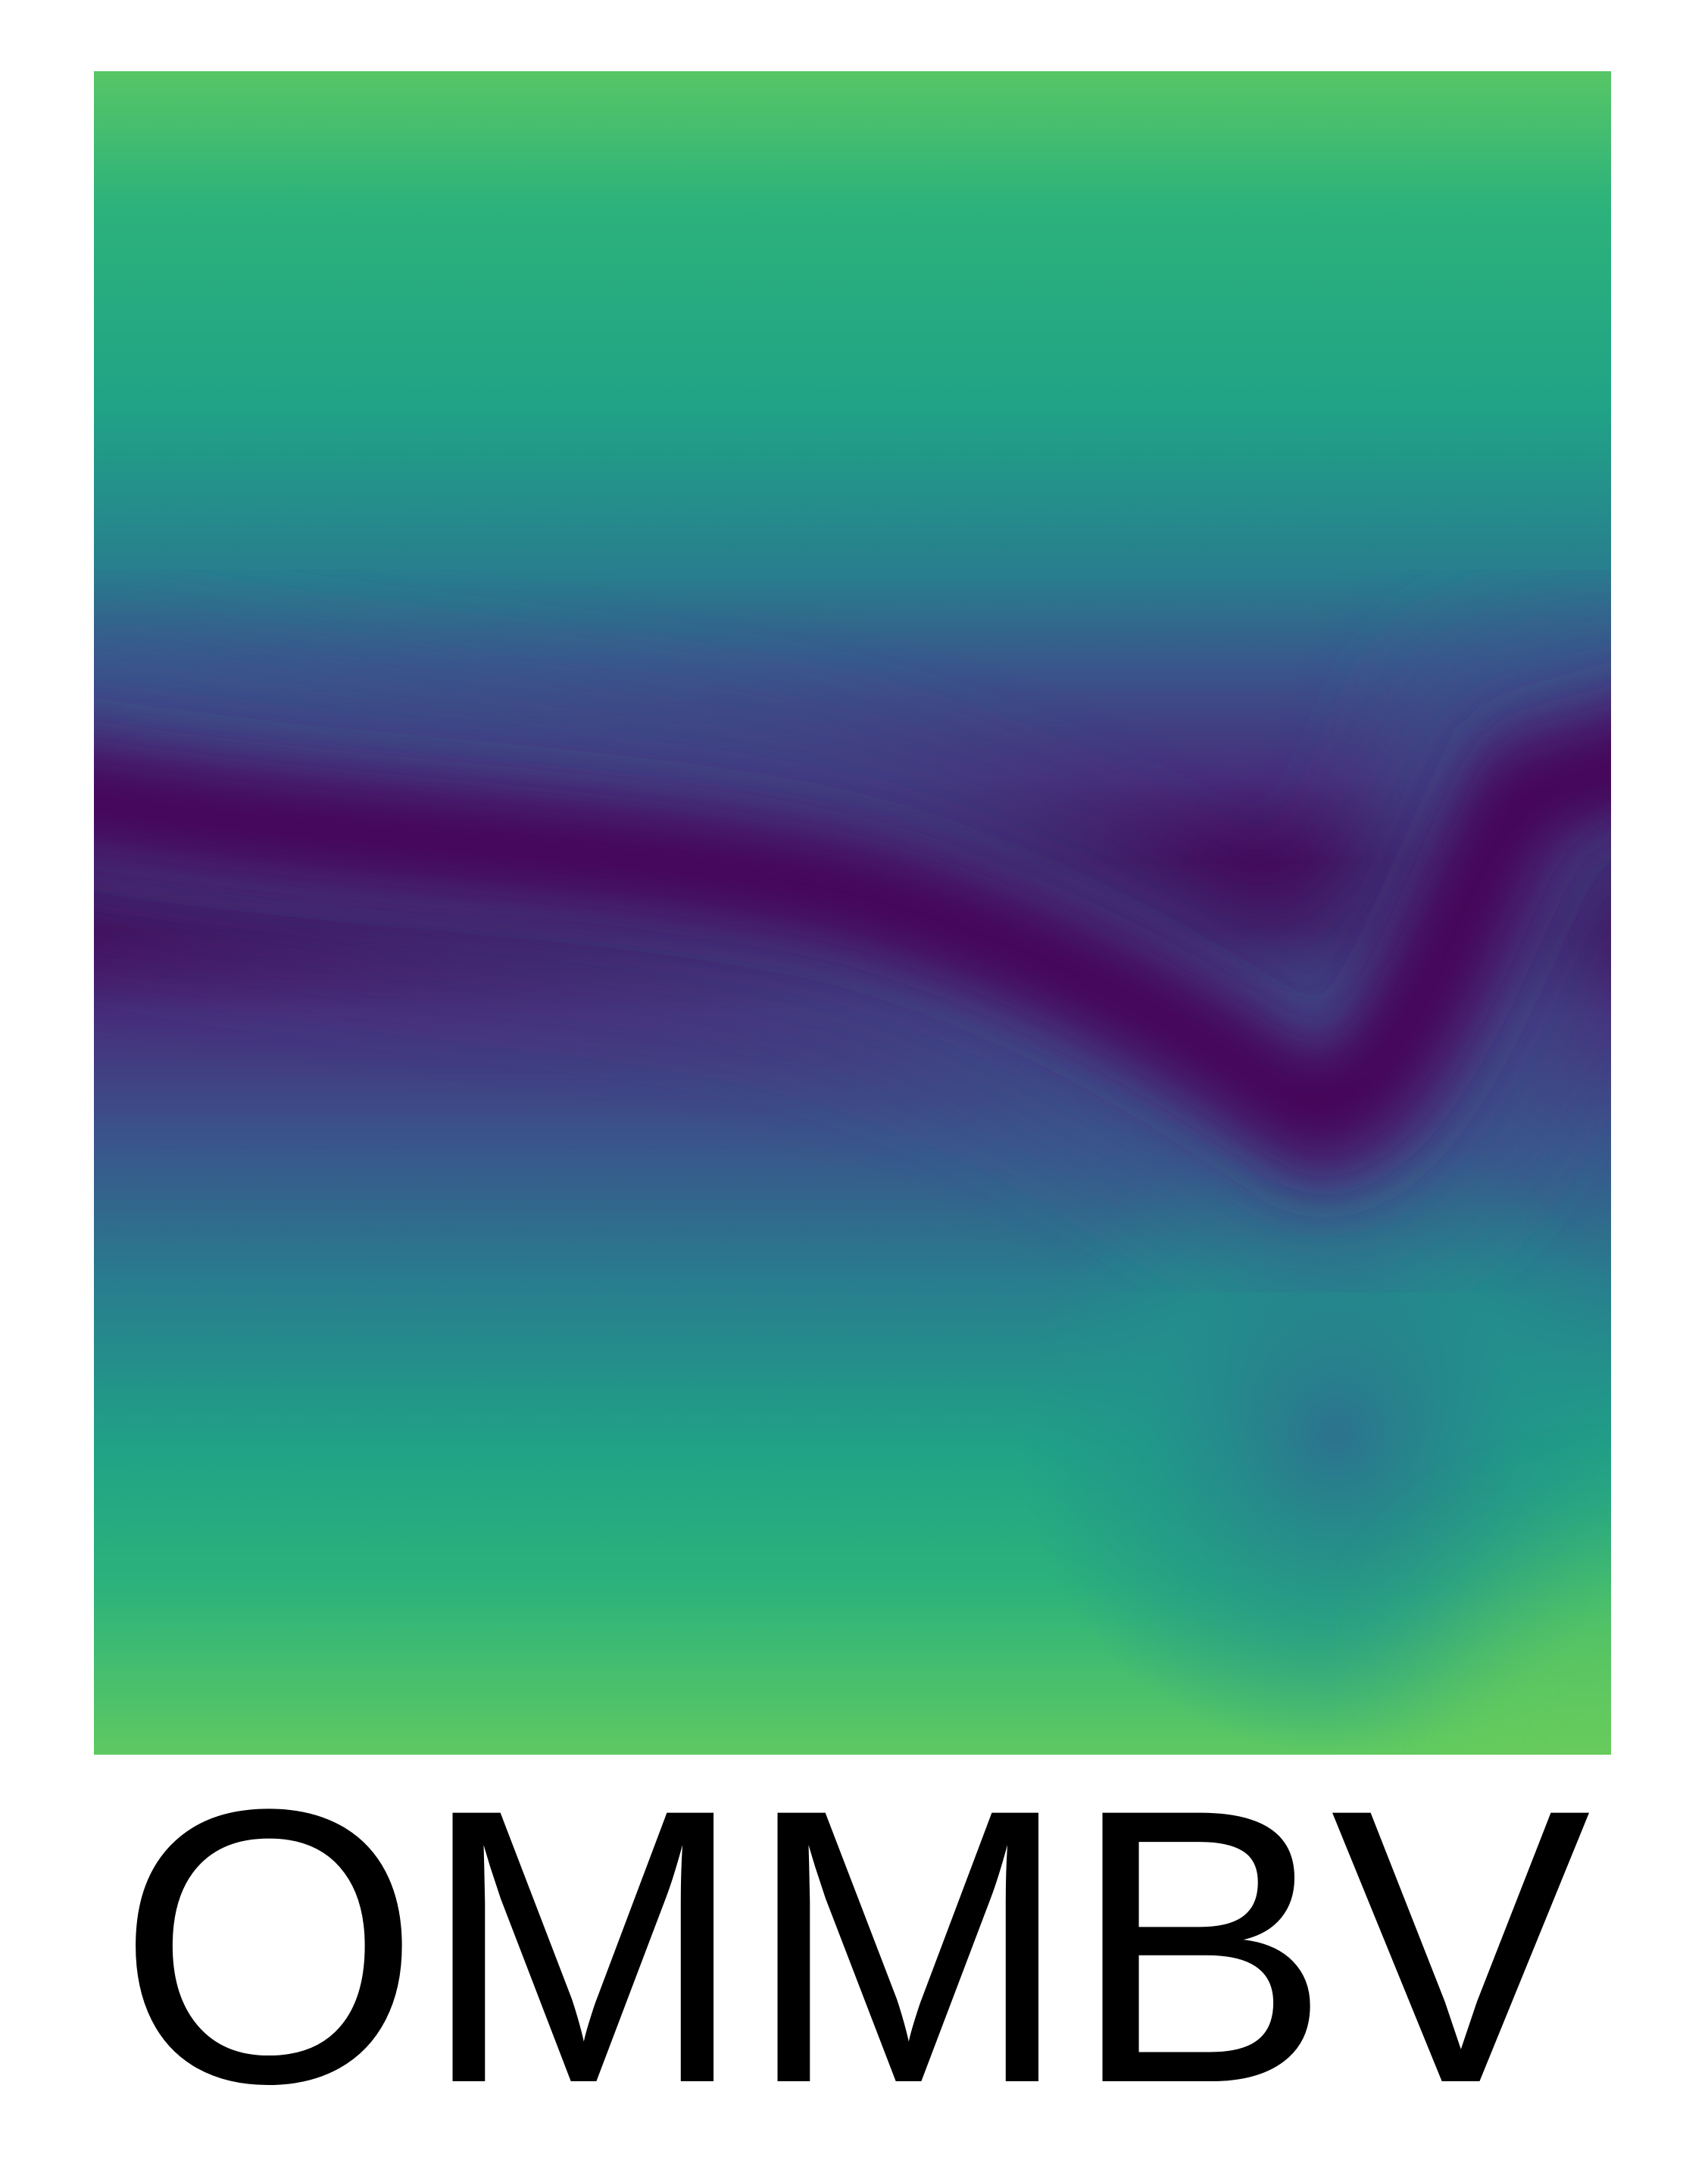 The height and width of the screenshot is (2182, 1708). I want to click on bottom-glow, so click(616, 1520).